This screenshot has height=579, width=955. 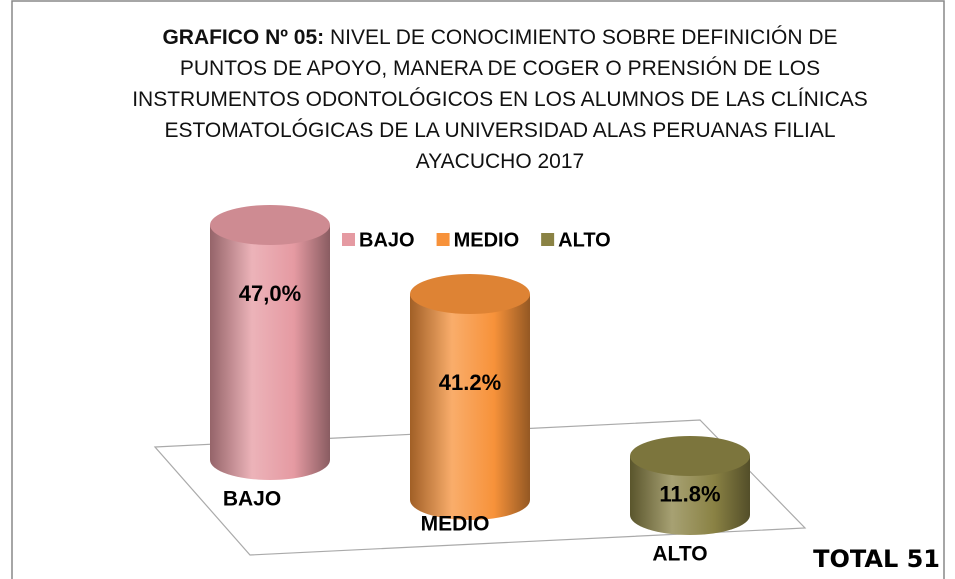 I want to click on total-annotation: TOTAL 51, so click(x=876, y=559).